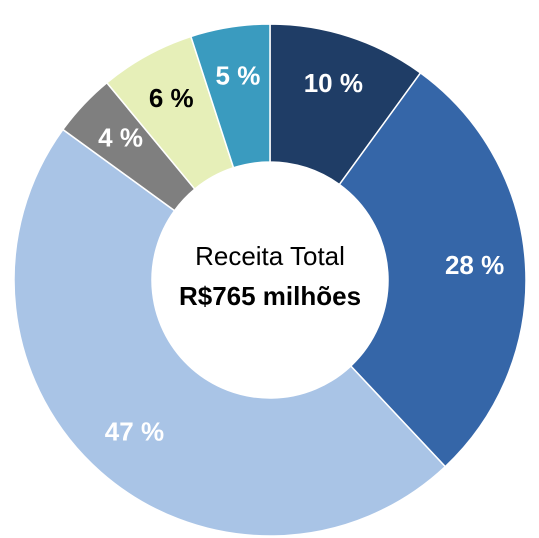 Image resolution: width=539 pixels, height=538 pixels. Describe the element at coordinates (134, 432) in the screenshot. I see `value-label: 47 %` at that location.